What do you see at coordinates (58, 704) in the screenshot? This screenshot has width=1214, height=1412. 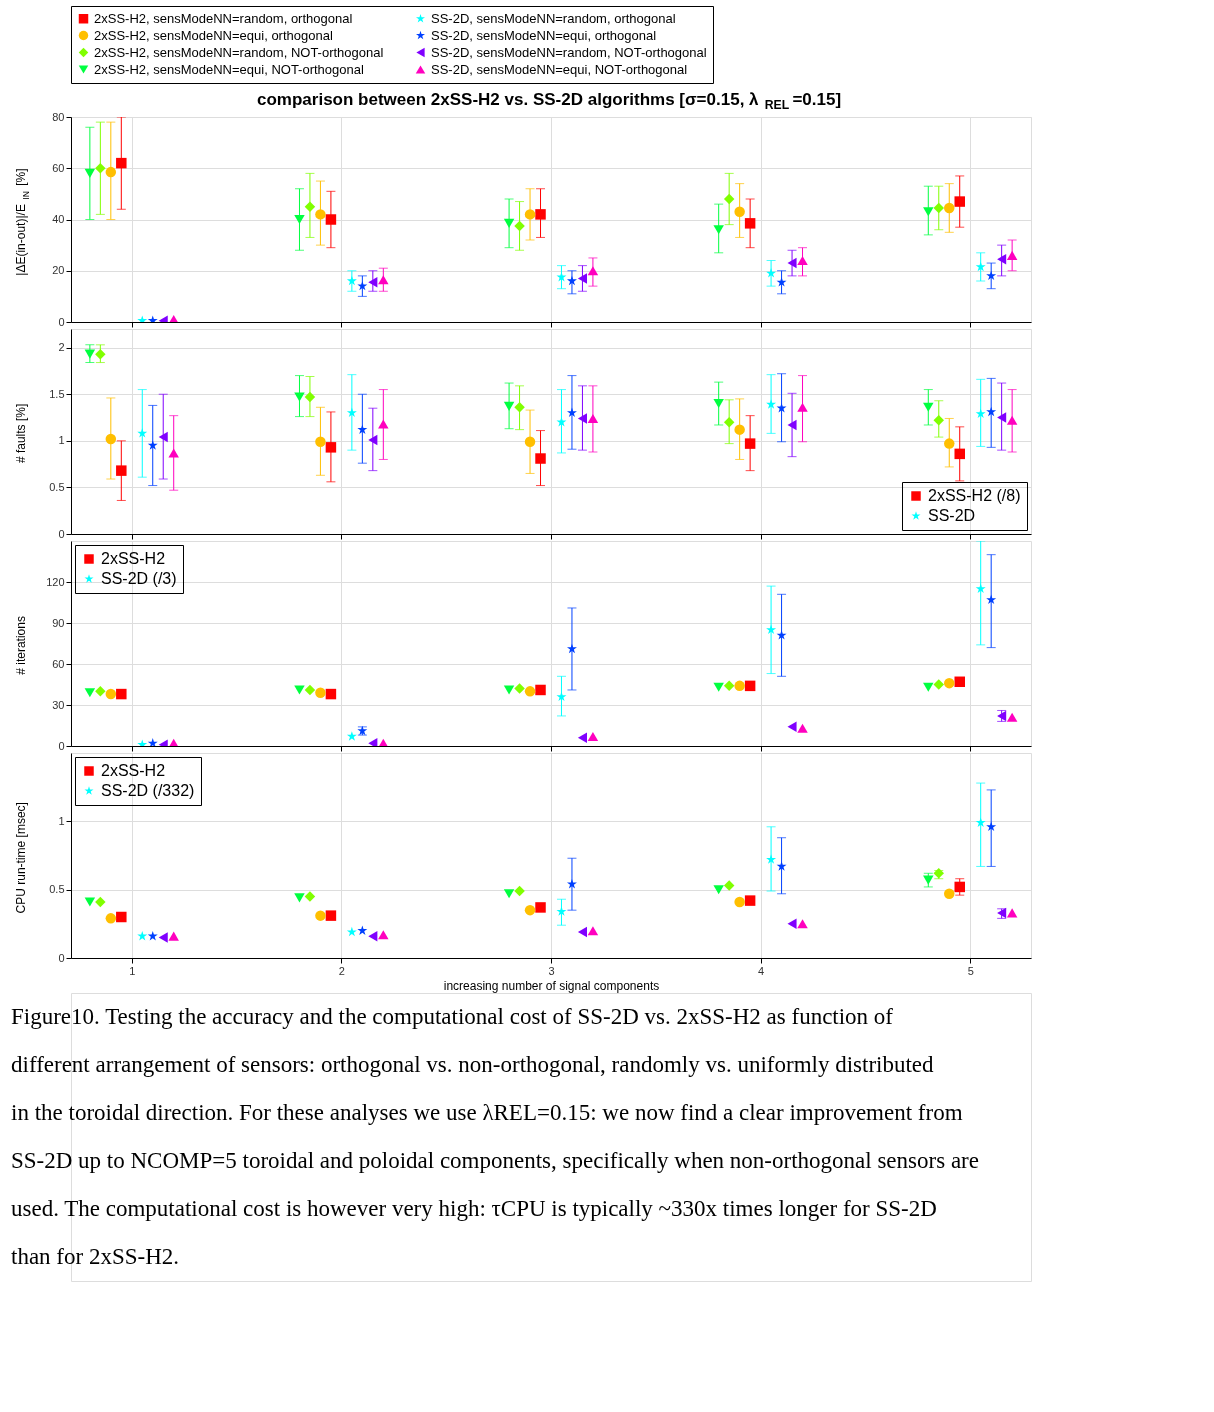 I see `y-tick-label: 30` at bounding box center [58, 704].